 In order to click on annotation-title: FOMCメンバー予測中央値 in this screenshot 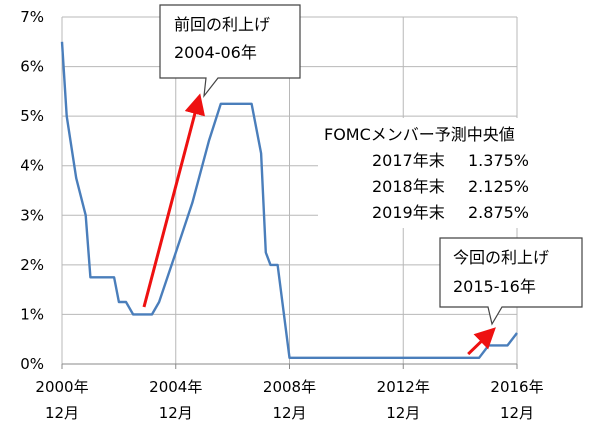, I will do `click(419, 134)`.